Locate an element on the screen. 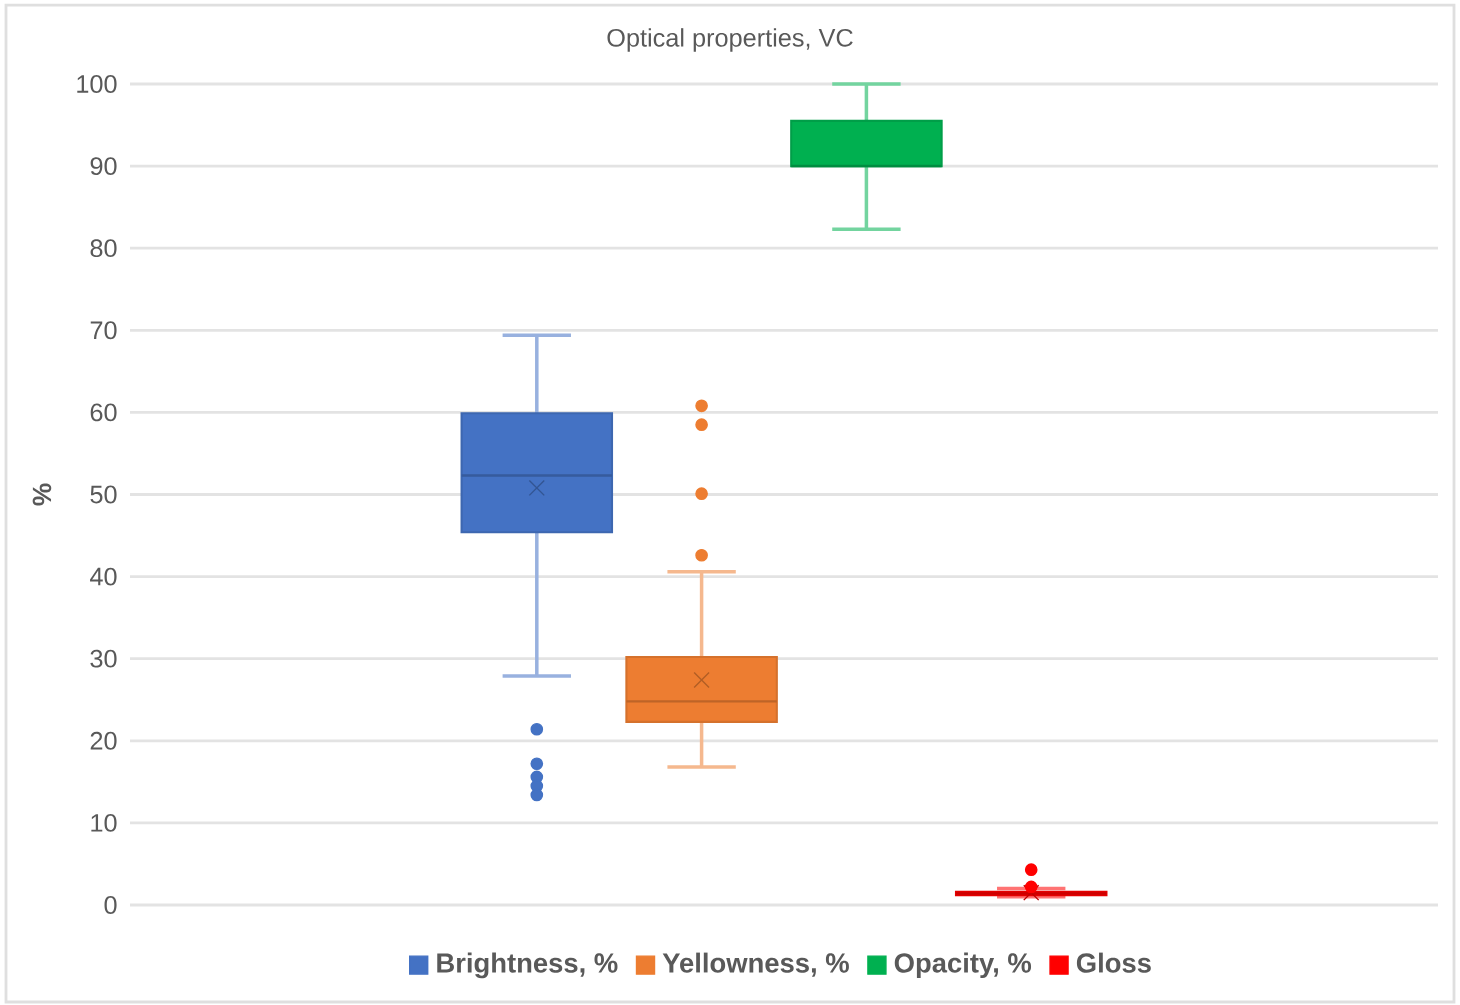 The image size is (1460, 1005). legend-label: Opacity, % is located at coordinates (963, 965).